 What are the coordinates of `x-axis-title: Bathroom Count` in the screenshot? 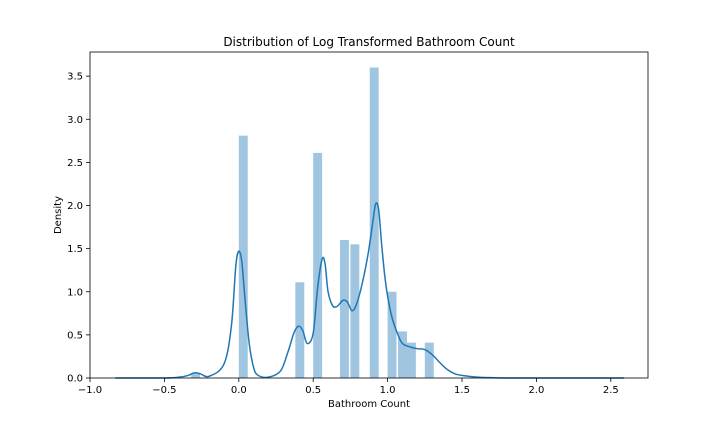 It's located at (369, 404).